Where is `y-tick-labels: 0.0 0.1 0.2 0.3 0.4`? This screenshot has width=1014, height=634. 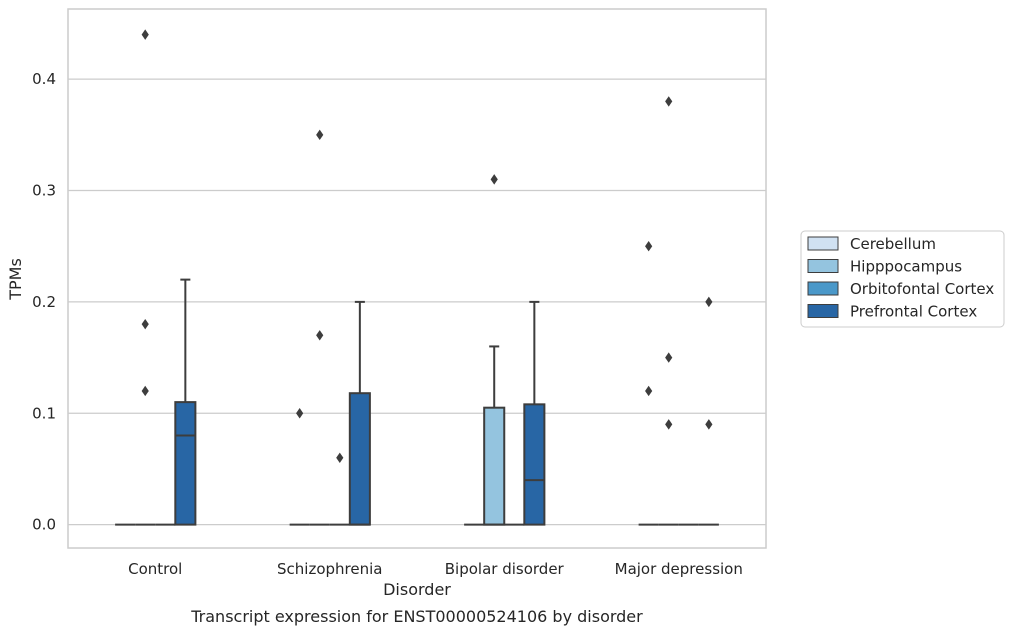
y-tick-labels: 0.0 0.1 0.2 0.3 0.4 is located at coordinates (44, 301).